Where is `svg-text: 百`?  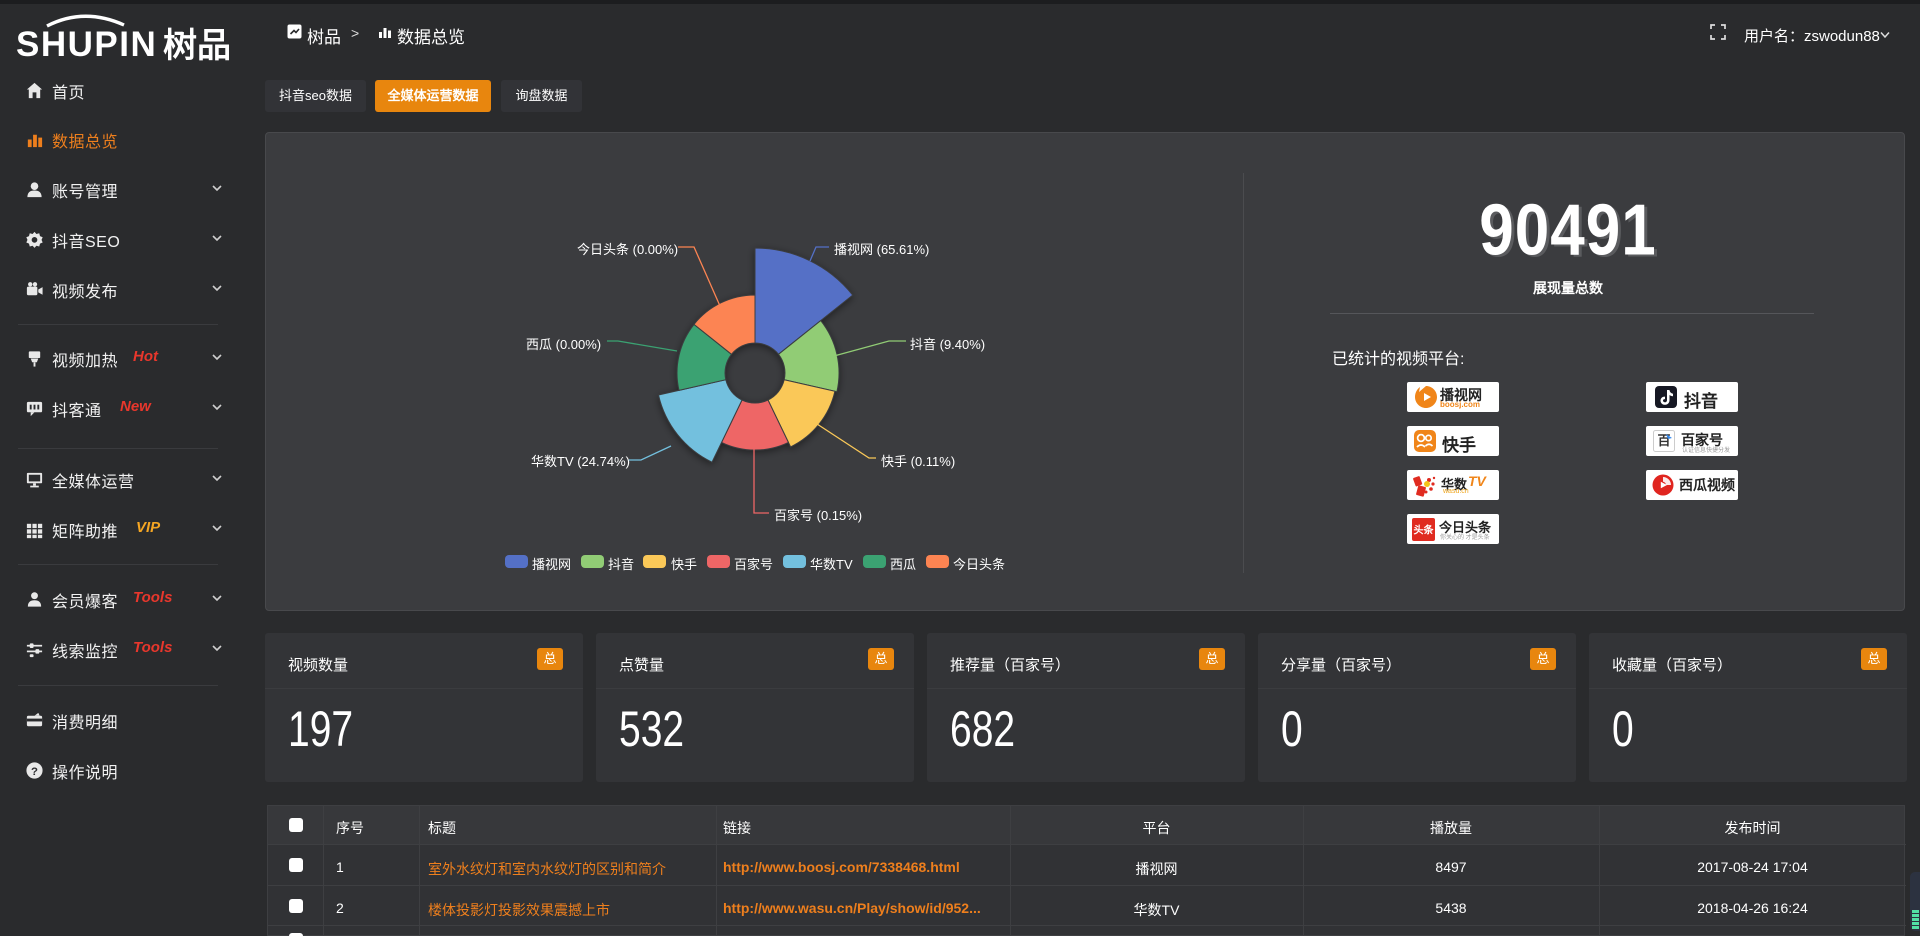 svg-text: 百 is located at coordinates (1663, 440).